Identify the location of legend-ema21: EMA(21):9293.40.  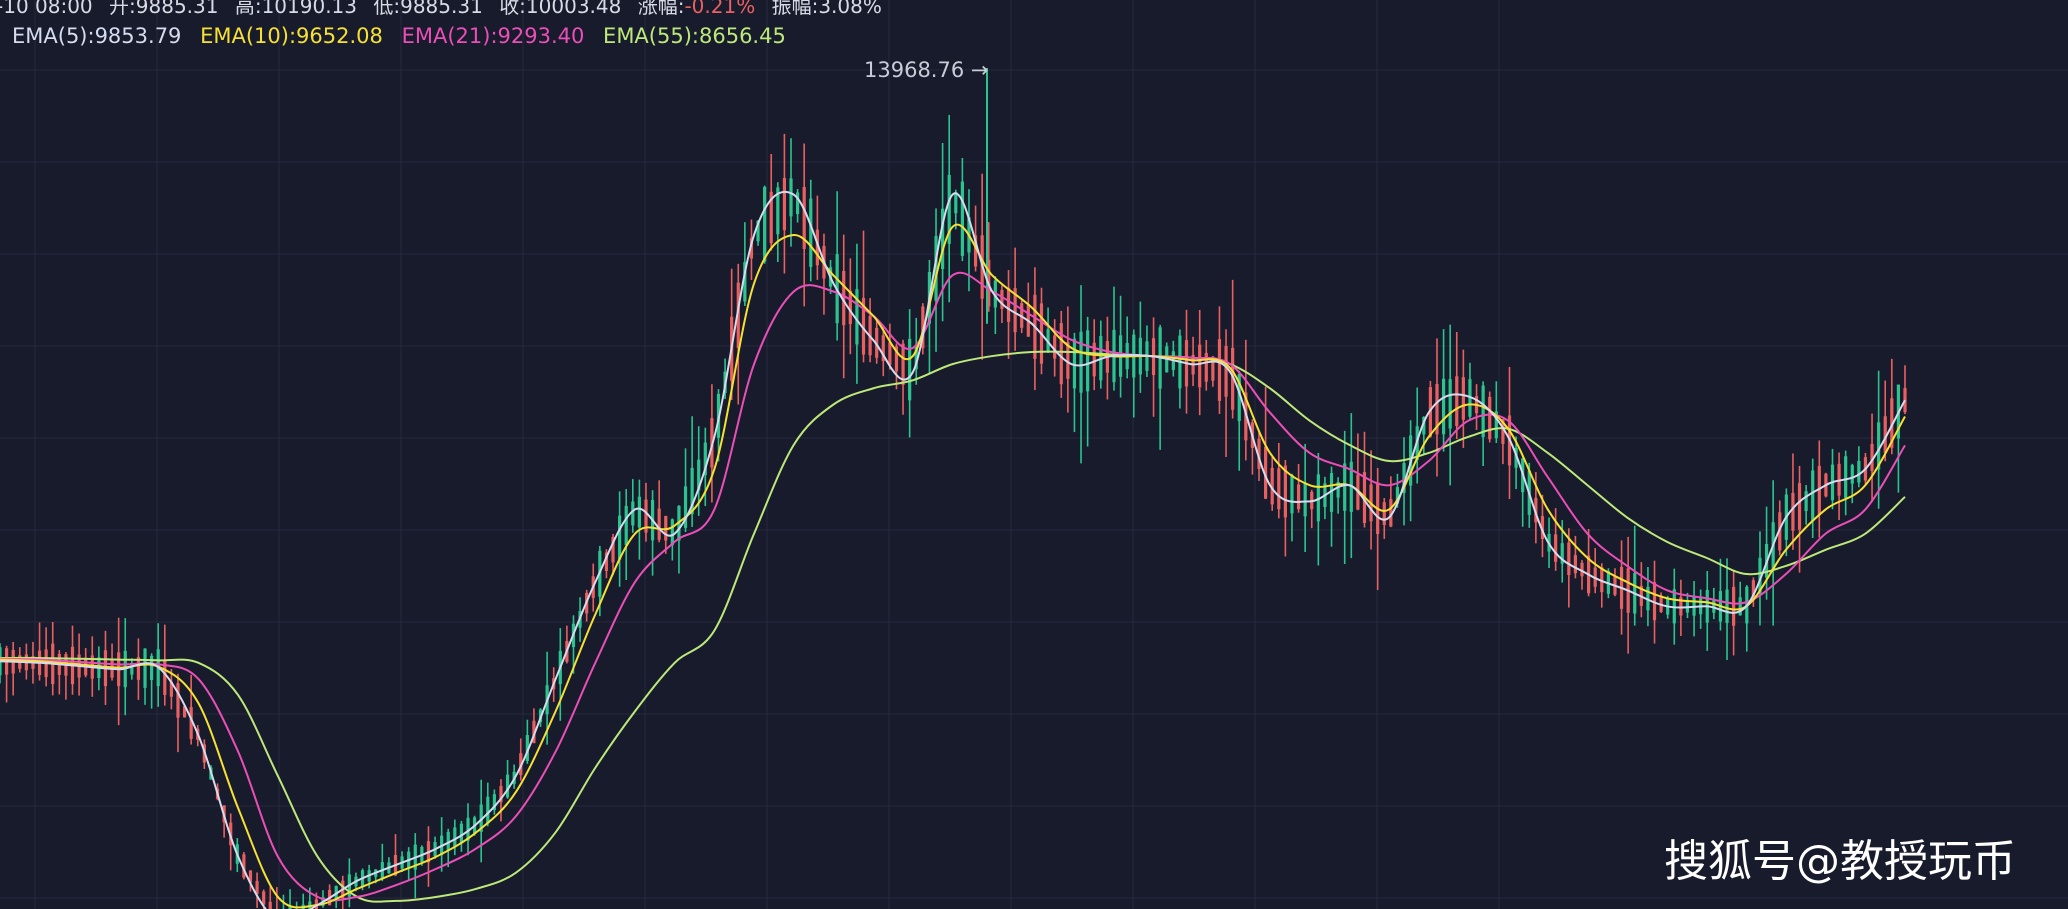
(493, 36).